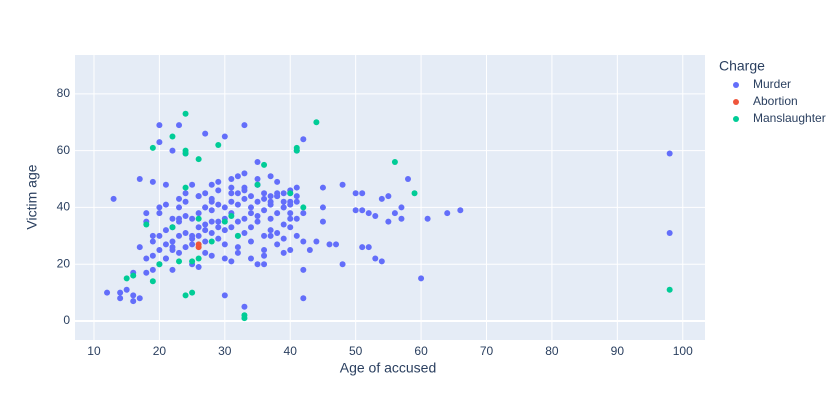  Describe the element at coordinates (66, 320) in the screenshot. I see `y-tick-label: 0` at that location.